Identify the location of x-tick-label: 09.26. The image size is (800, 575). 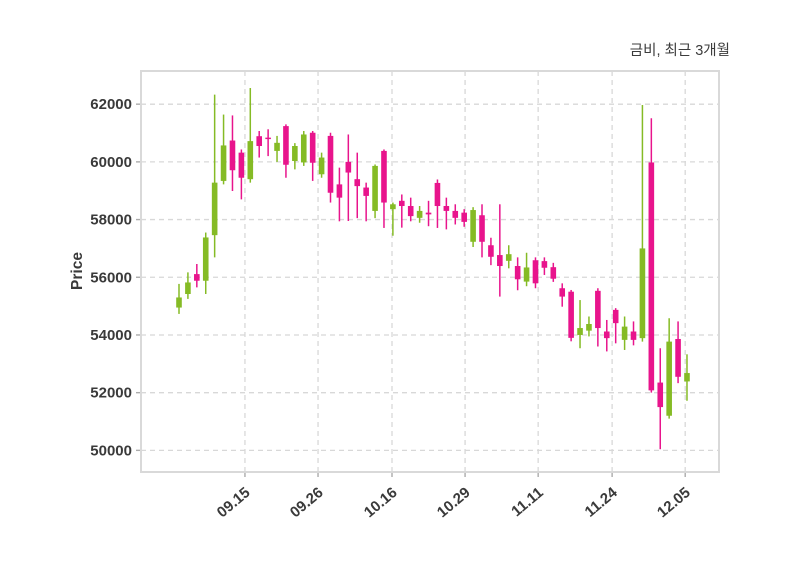
(307, 502).